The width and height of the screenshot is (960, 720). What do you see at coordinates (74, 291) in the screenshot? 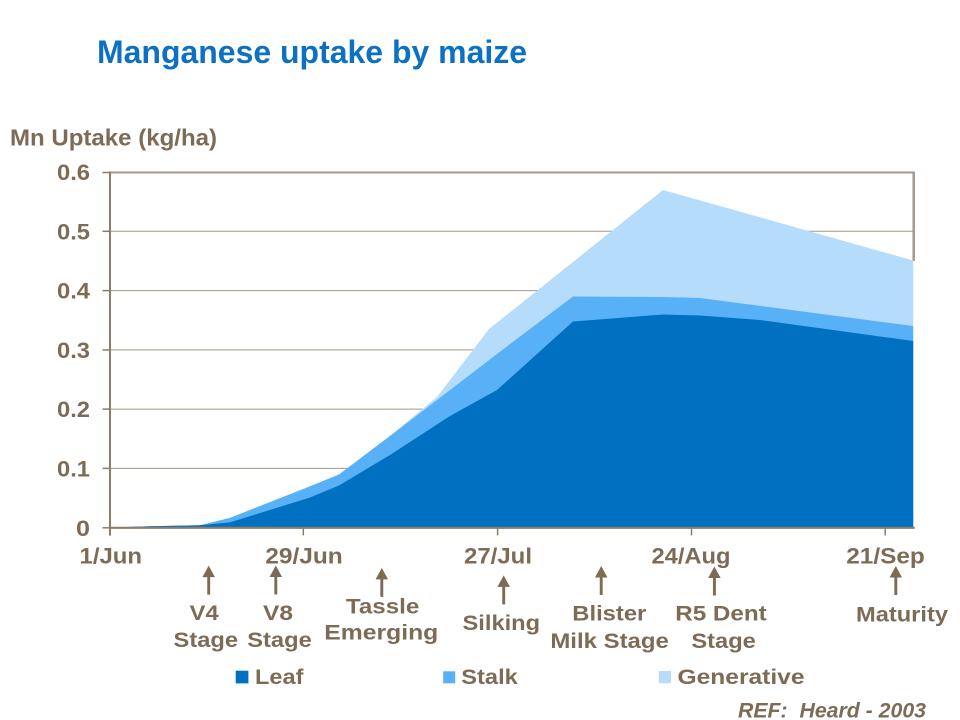
I see `svg-text: 0.4` at bounding box center [74, 291].